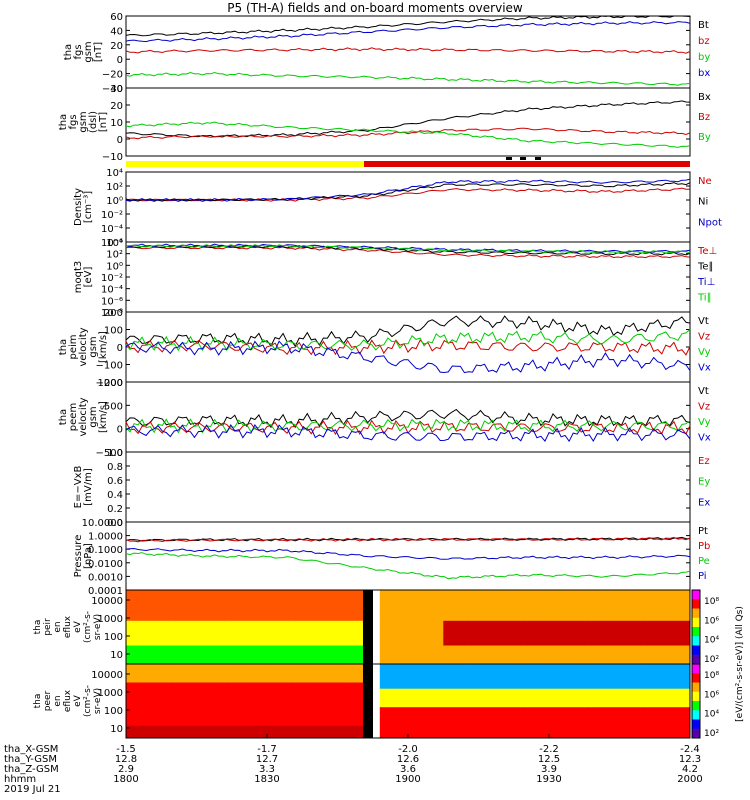 The image size is (750, 800). Describe the element at coordinates (408, 759) in the screenshot. I see `footer-row-value: 12.6` at that location.